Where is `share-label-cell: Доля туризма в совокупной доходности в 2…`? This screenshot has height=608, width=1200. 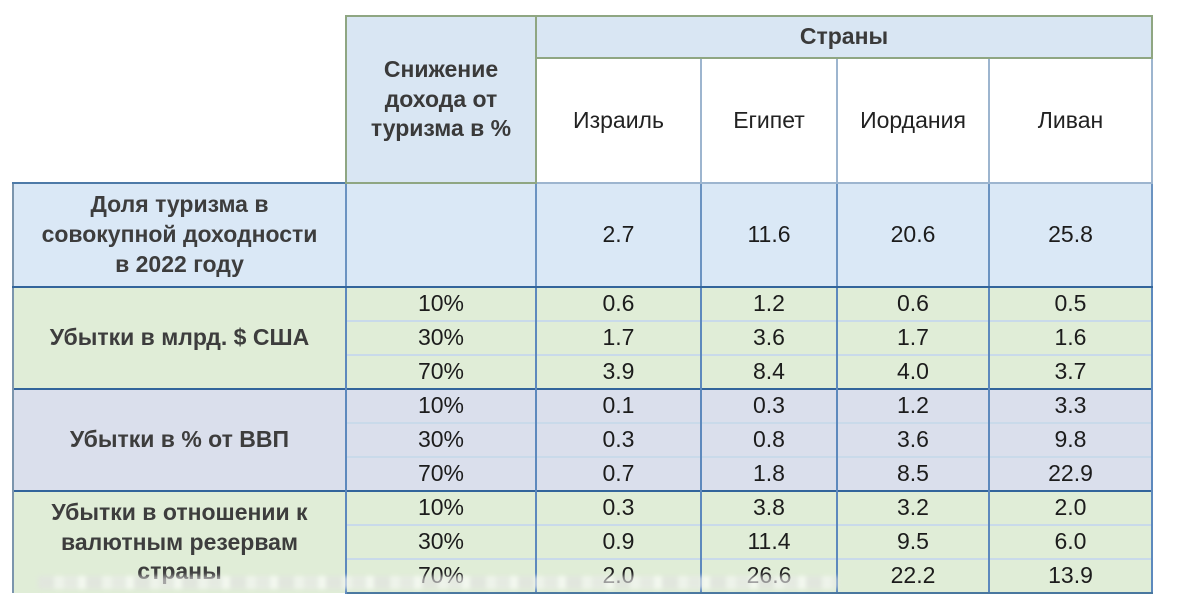 share-label-cell: Доля туризма в совокупной доходности в 2… is located at coordinates (179, 235).